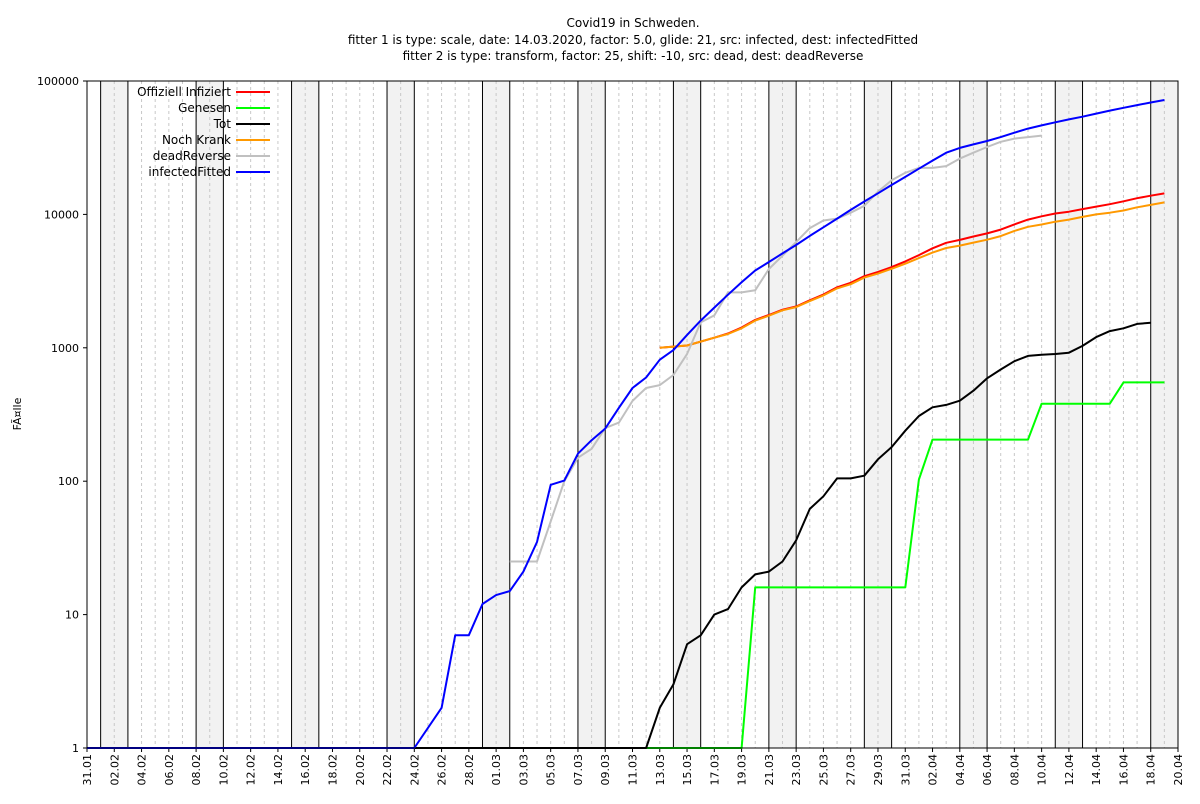 The height and width of the screenshot is (804, 1200). What do you see at coordinates (72, 615) in the screenshot?
I see `y-tick-label: 10` at bounding box center [72, 615].